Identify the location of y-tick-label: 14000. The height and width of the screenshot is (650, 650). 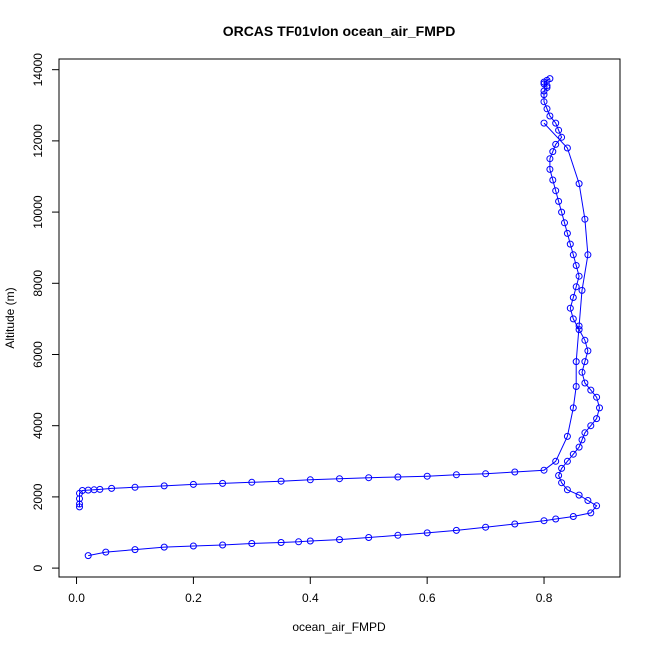
(38, 70).